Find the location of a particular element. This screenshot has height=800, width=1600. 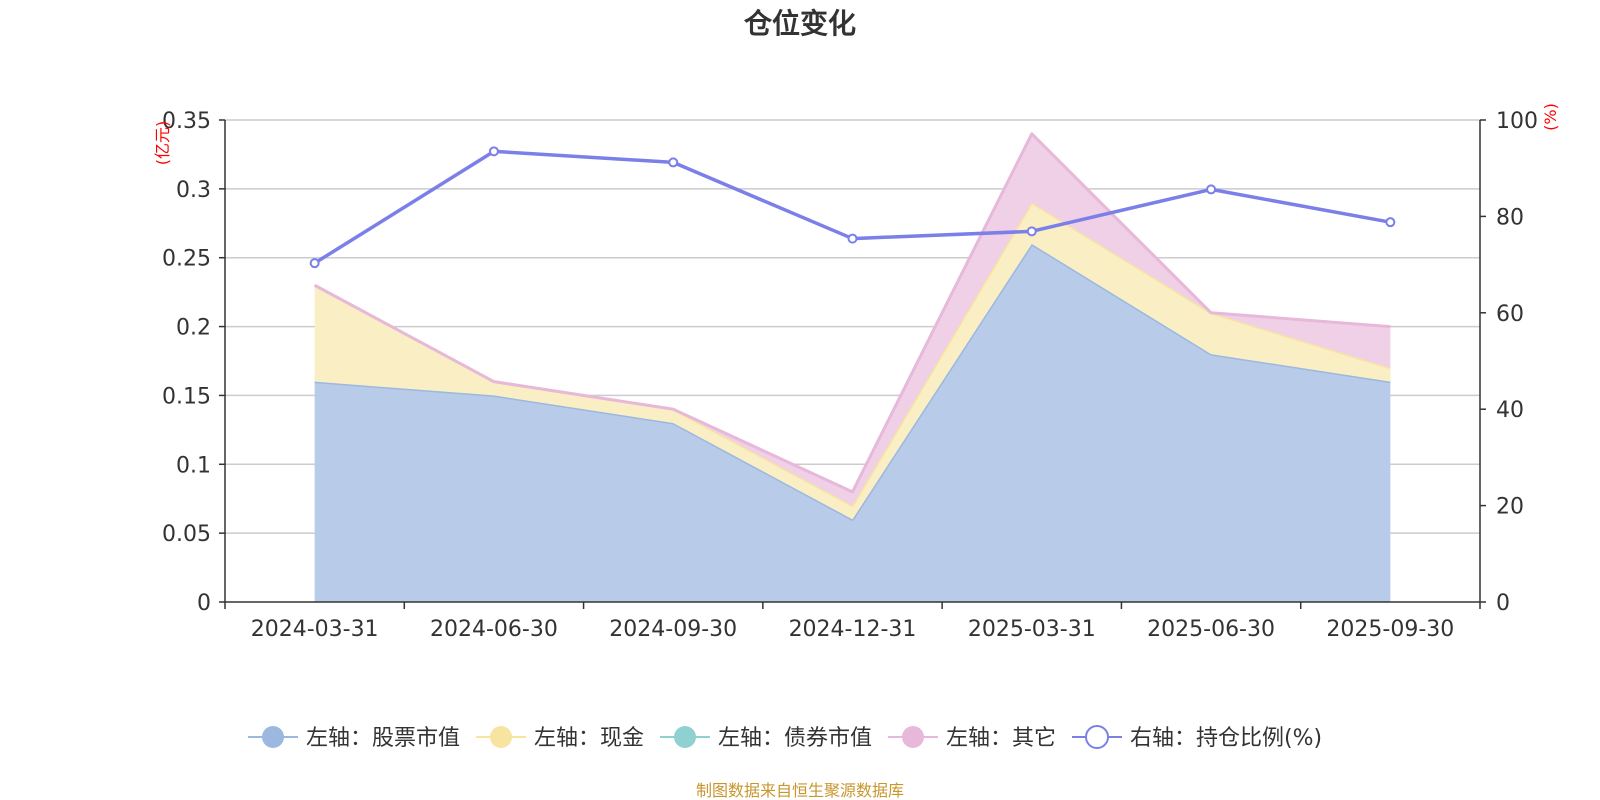

right-axis-unit: (%) is located at coordinates (1550, 117).